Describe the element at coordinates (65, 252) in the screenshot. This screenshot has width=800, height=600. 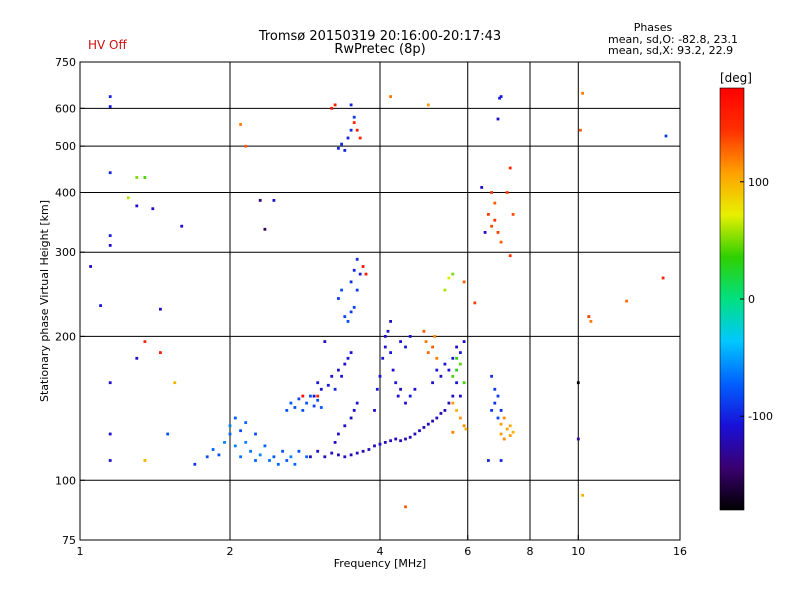
I see `y-tick-label: 300` at that location.